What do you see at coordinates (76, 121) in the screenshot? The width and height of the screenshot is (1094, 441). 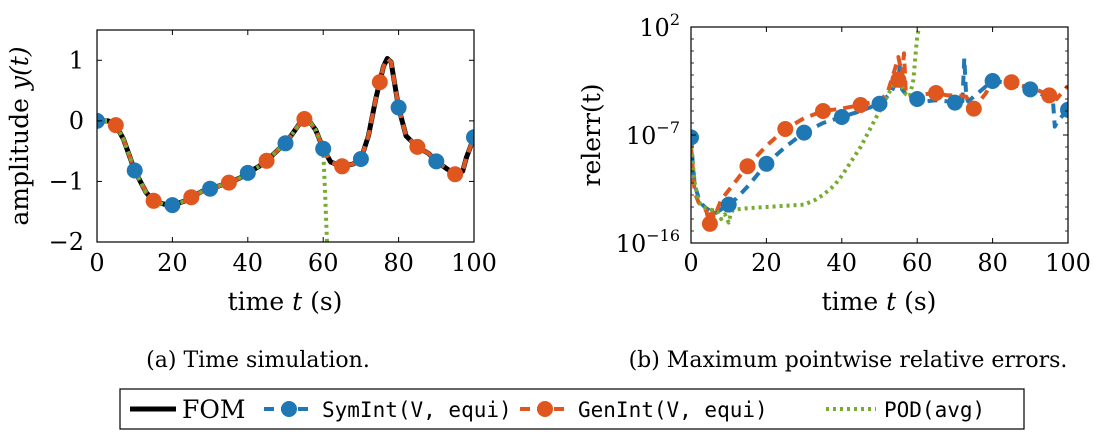 I see `chart-a-y-tick-label: 0` at bounding box center [76, 121].